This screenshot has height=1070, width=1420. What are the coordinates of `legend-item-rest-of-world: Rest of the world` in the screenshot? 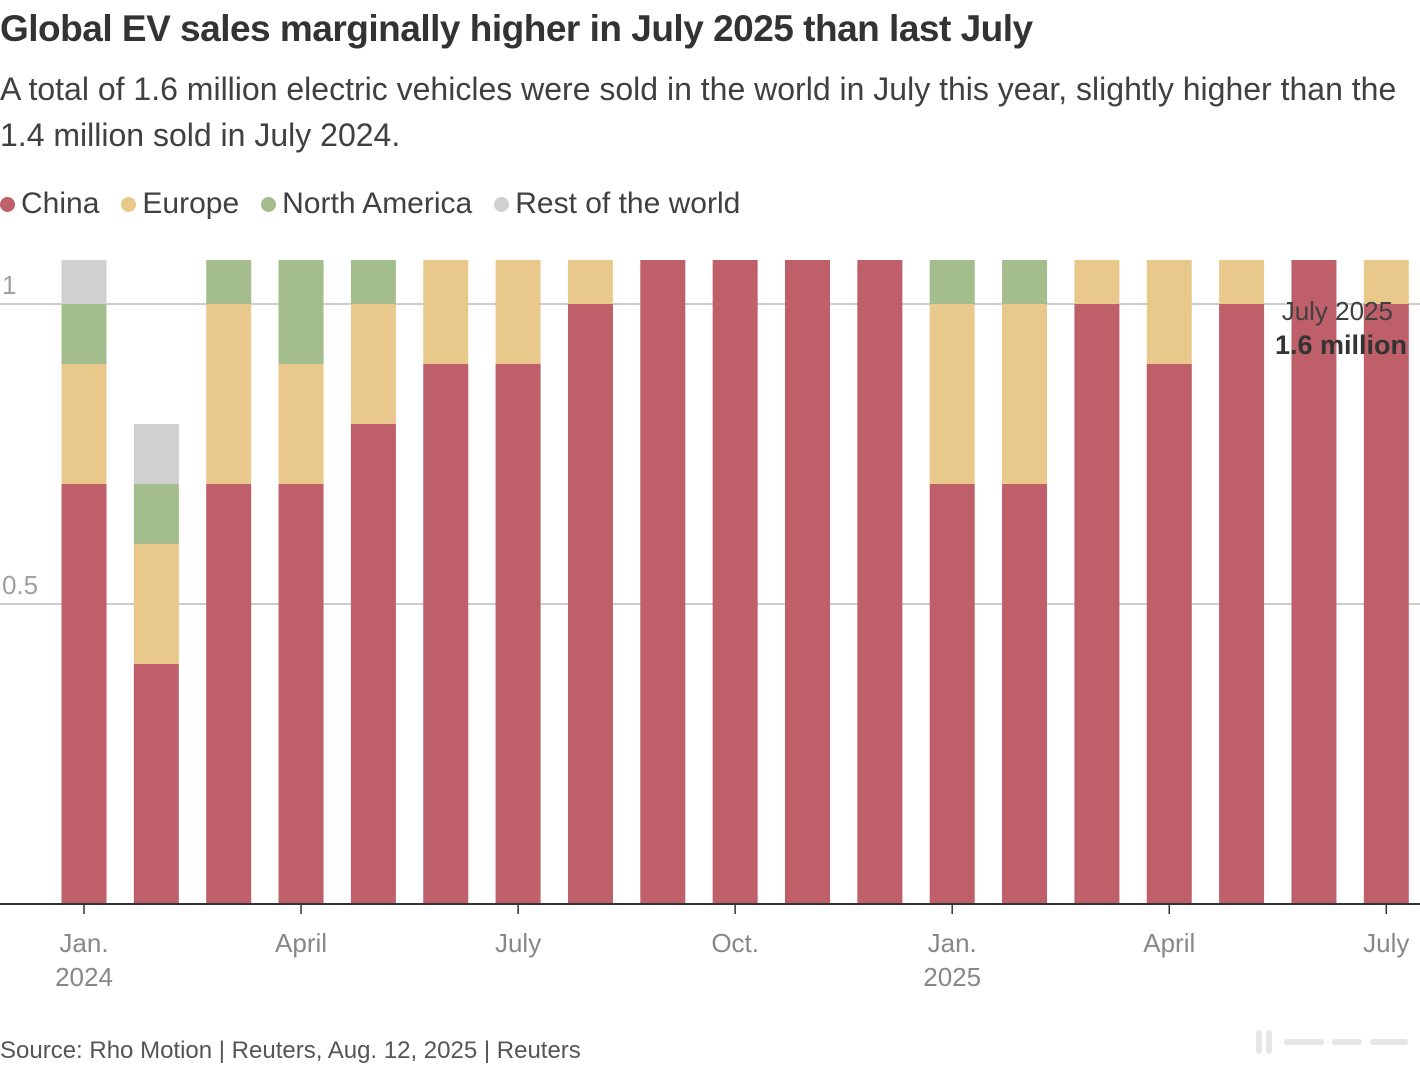 It's located at (617, 204).